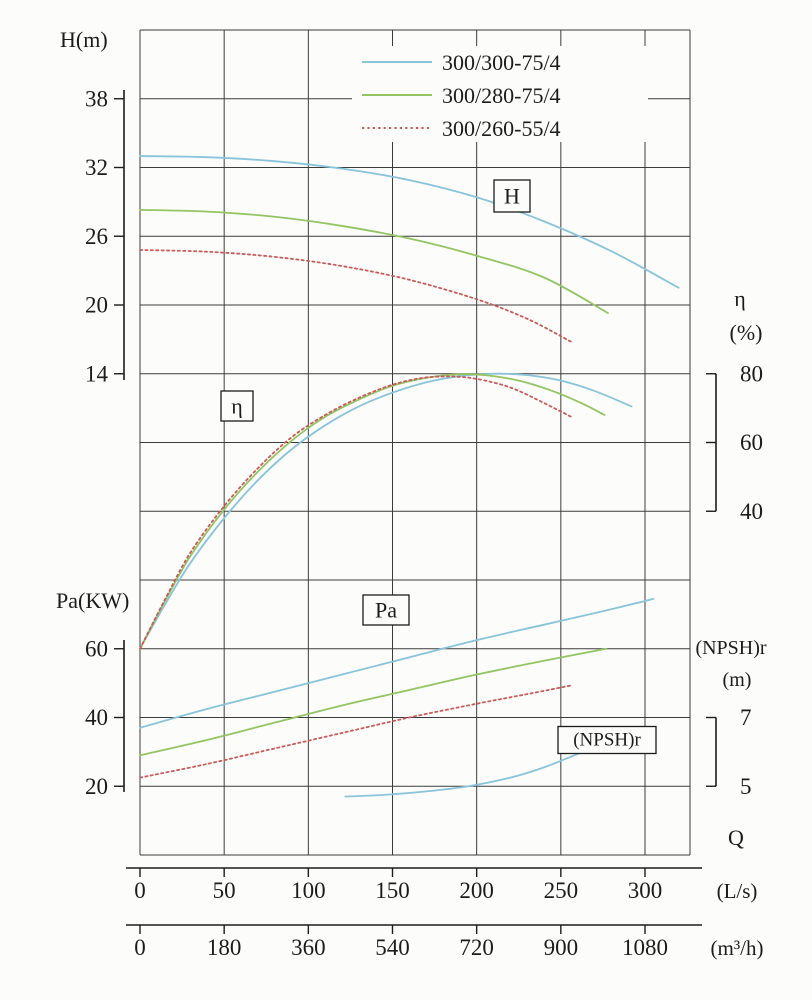  Describe the element at coordinates (751, 511) in the screenshot. I see `eta-tick-label: 40` at that location.